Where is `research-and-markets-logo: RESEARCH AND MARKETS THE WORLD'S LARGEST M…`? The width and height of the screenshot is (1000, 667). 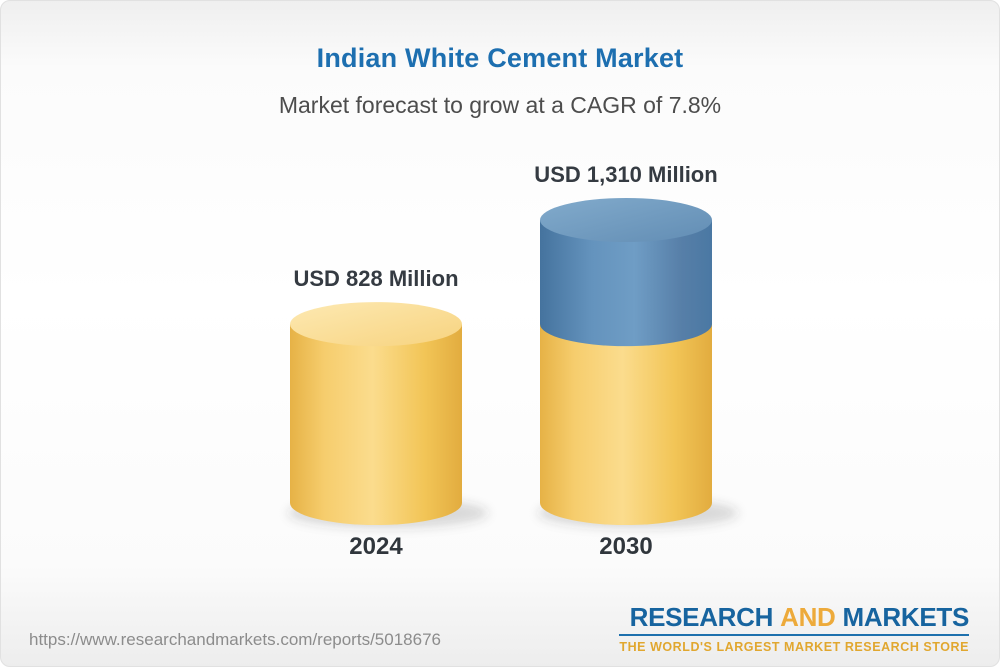 research-and-markets-logo: RESEARCH AND MARKETS THE WORLD'S LARGEST M… is located at coordinates (794, 627).